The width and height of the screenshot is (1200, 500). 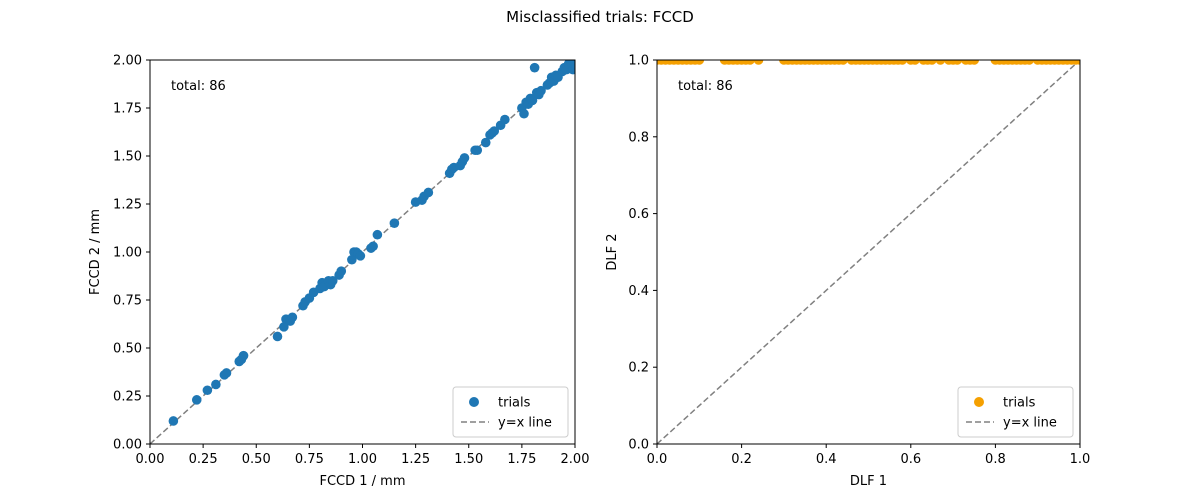 I want to click on fccd-x-tick-label: 1.50, so click(x=468, y=459).